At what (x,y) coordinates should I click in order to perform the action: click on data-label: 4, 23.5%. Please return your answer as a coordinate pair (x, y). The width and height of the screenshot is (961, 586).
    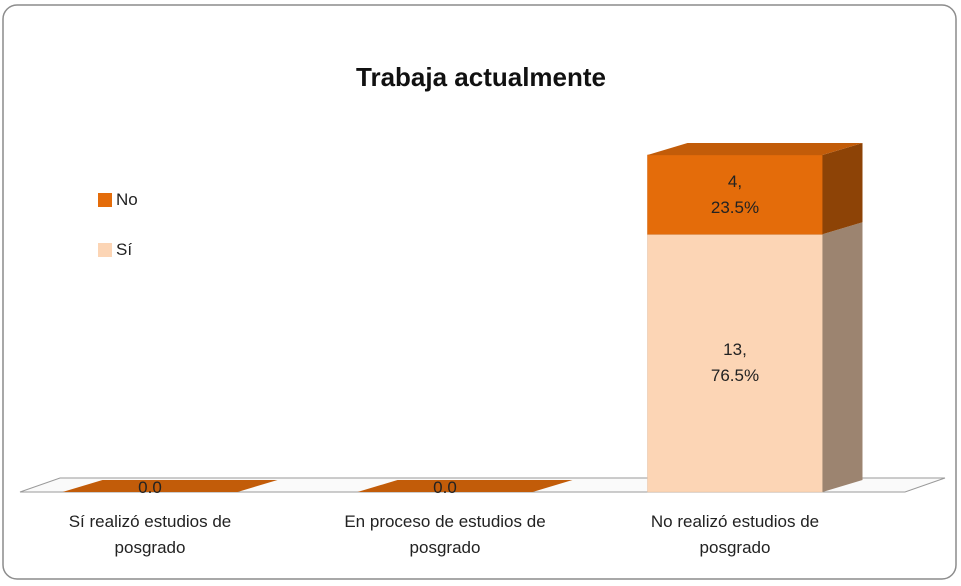
    Looking at the image, I should click on (735, 194).